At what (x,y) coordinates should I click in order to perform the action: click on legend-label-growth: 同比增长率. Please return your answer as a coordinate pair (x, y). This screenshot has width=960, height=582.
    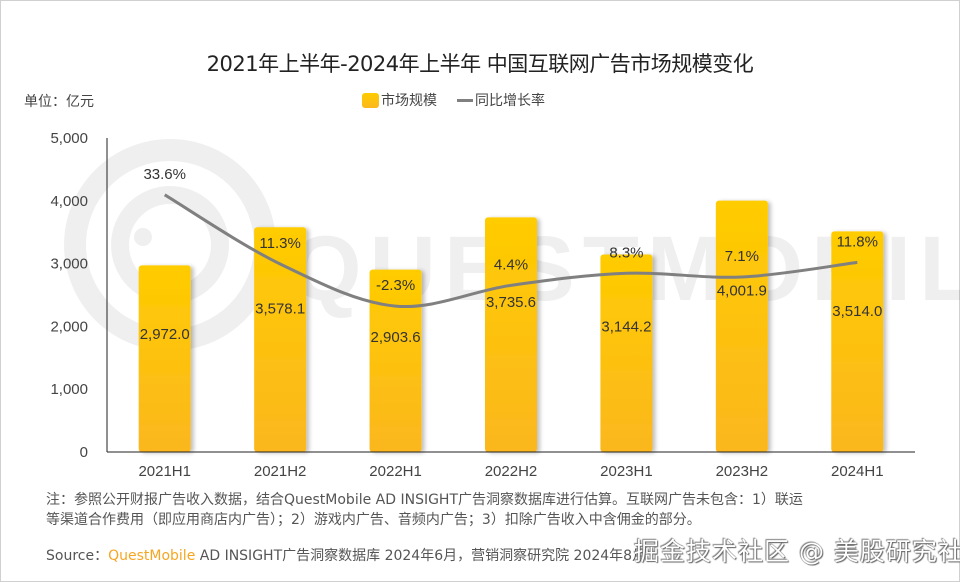
    Looking at the image, I should click on (510, 101).